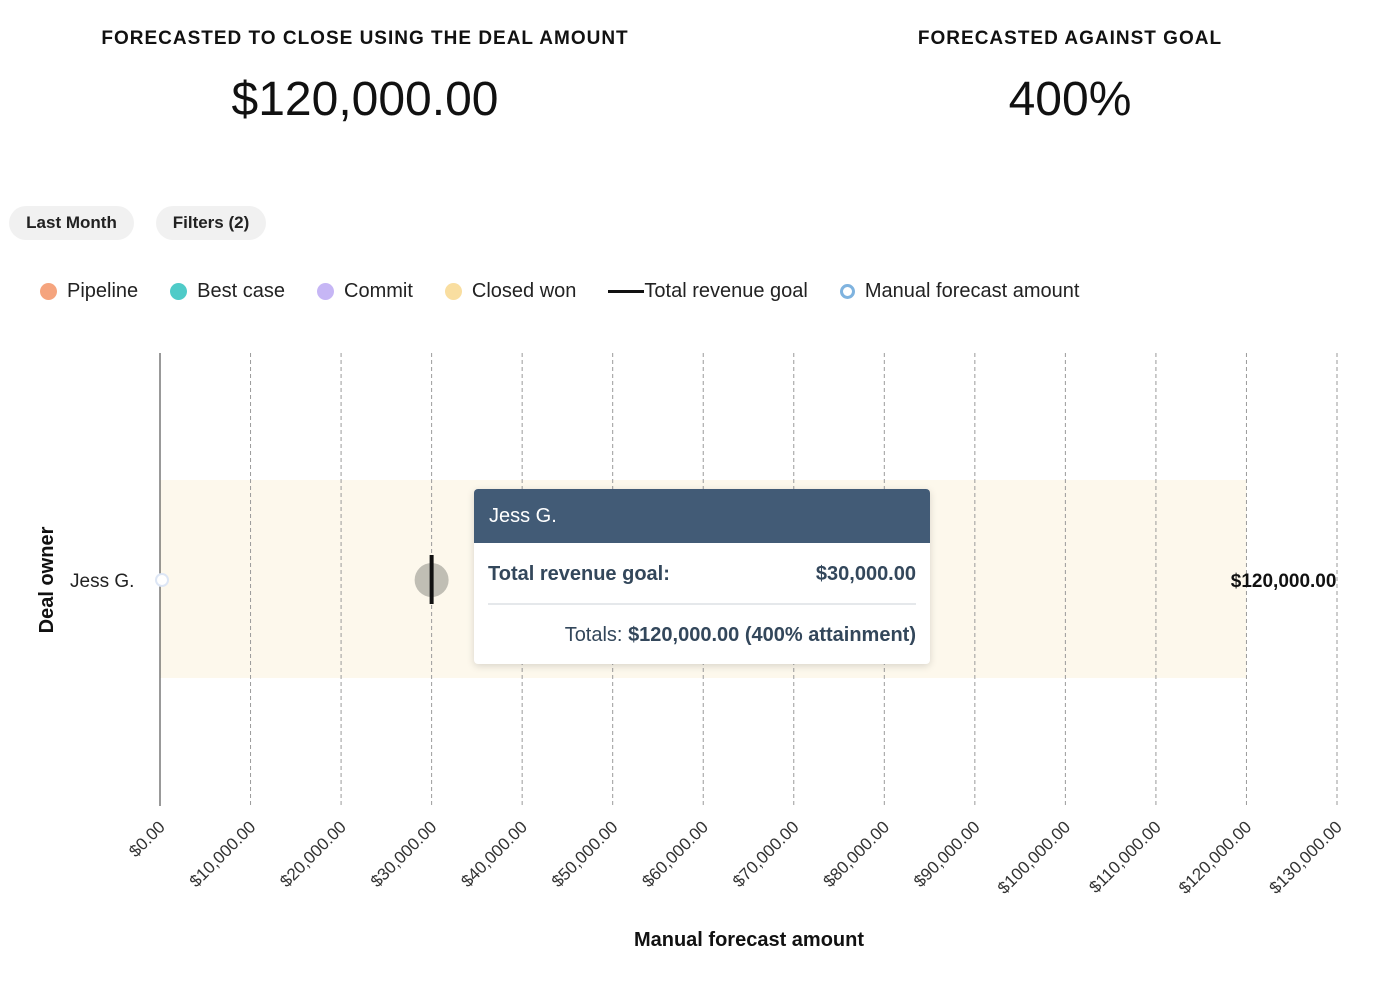  Describe the element at coordinates (1215, 857) in the screenshot. I see `x-tick-label: $120,000.00` at that location.